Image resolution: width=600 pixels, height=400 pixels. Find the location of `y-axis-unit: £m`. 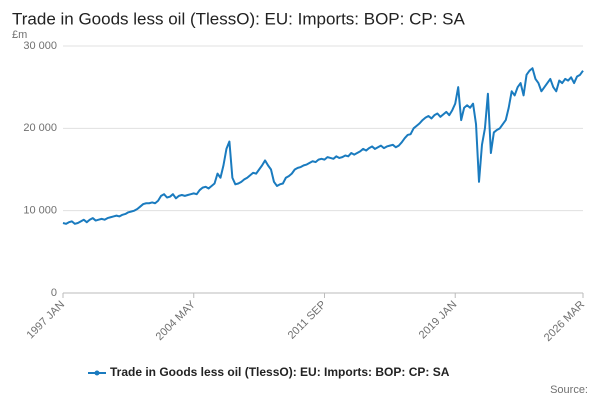

y-axis-unit: £m is located at coordinates (19, 35).